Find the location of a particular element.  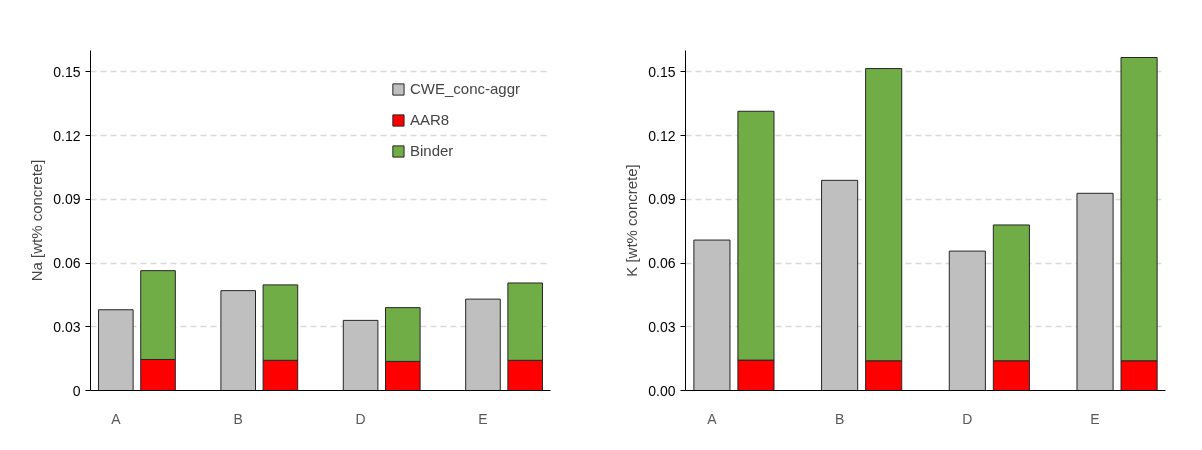

legend-label: CWE_conc-aggr is located at coordinates (464, 88).